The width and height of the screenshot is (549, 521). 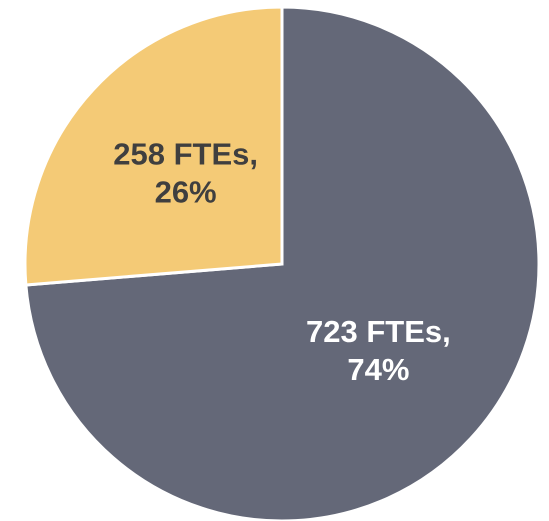 What do you see at coordinates (378, 369) in the screenshot?
I see `data-label: 74%` at bounding box center [378, 369].